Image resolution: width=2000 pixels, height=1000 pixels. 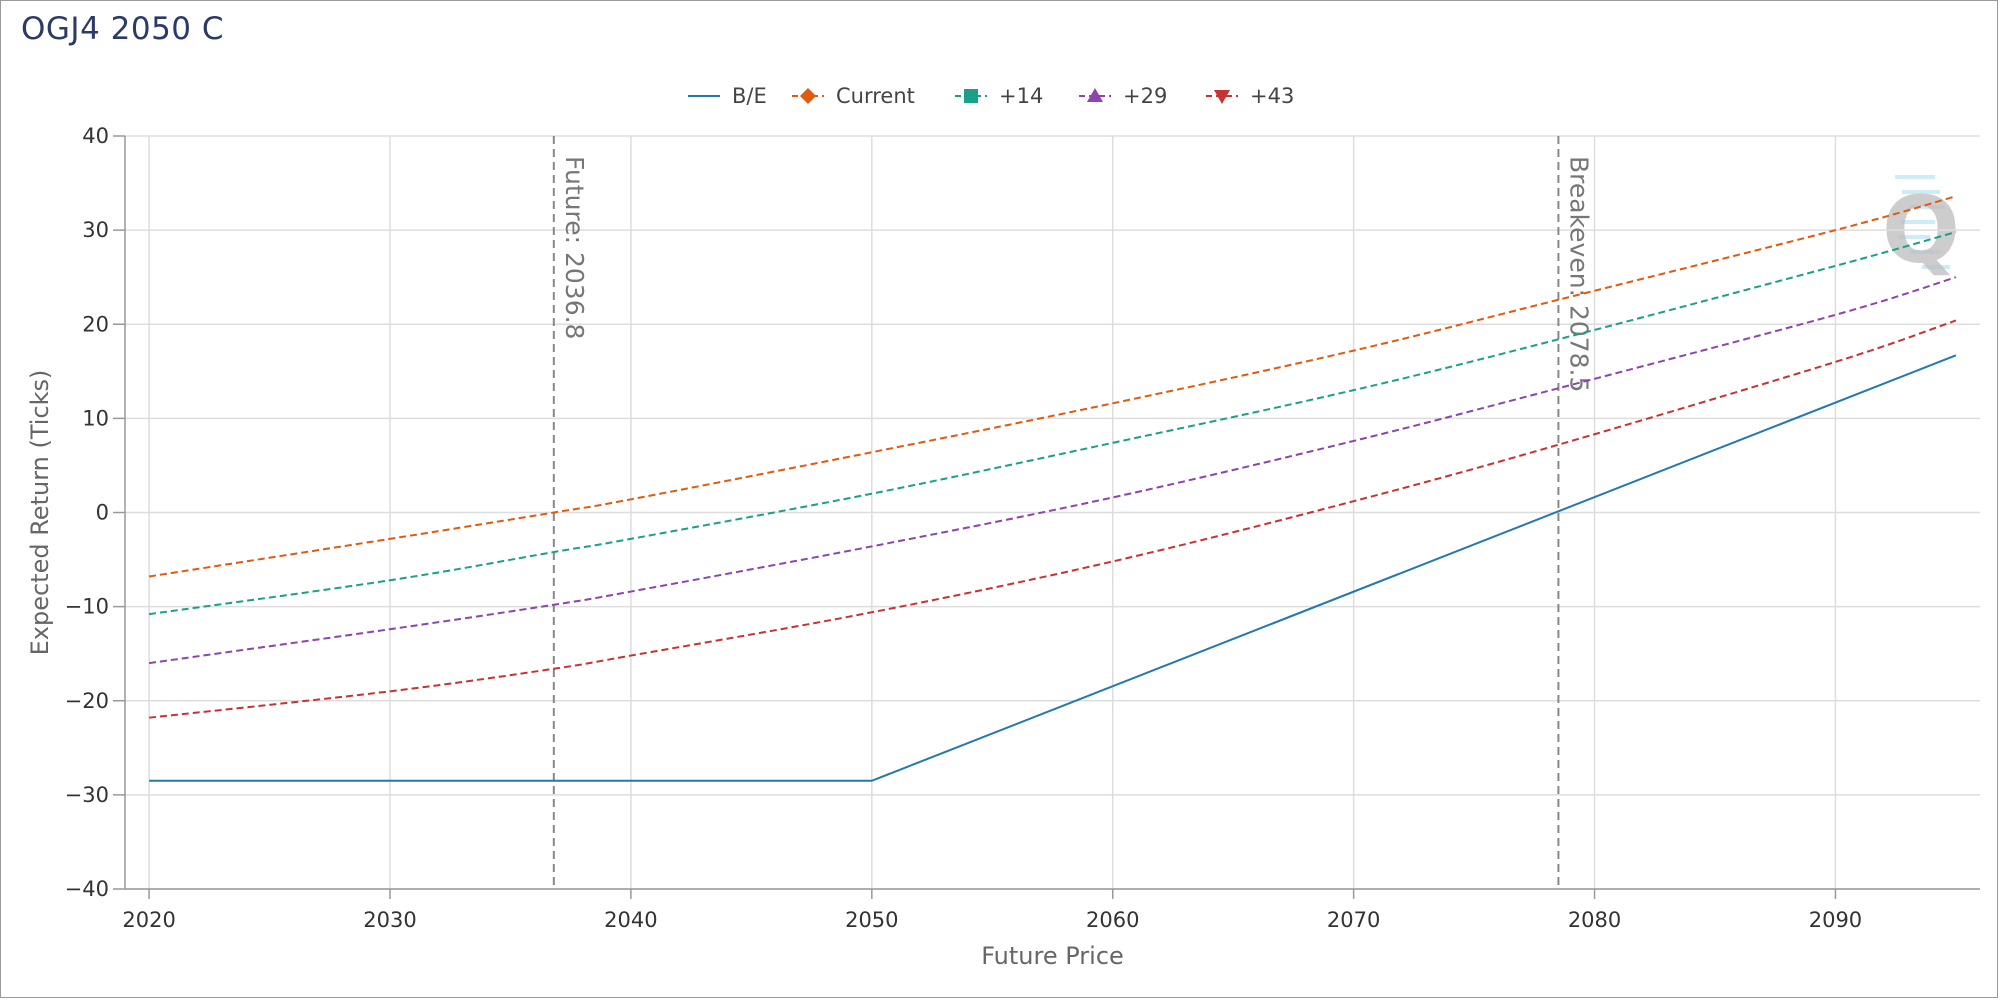 I want to click on x-tick-label: 2040, so click(x=630, y=920).